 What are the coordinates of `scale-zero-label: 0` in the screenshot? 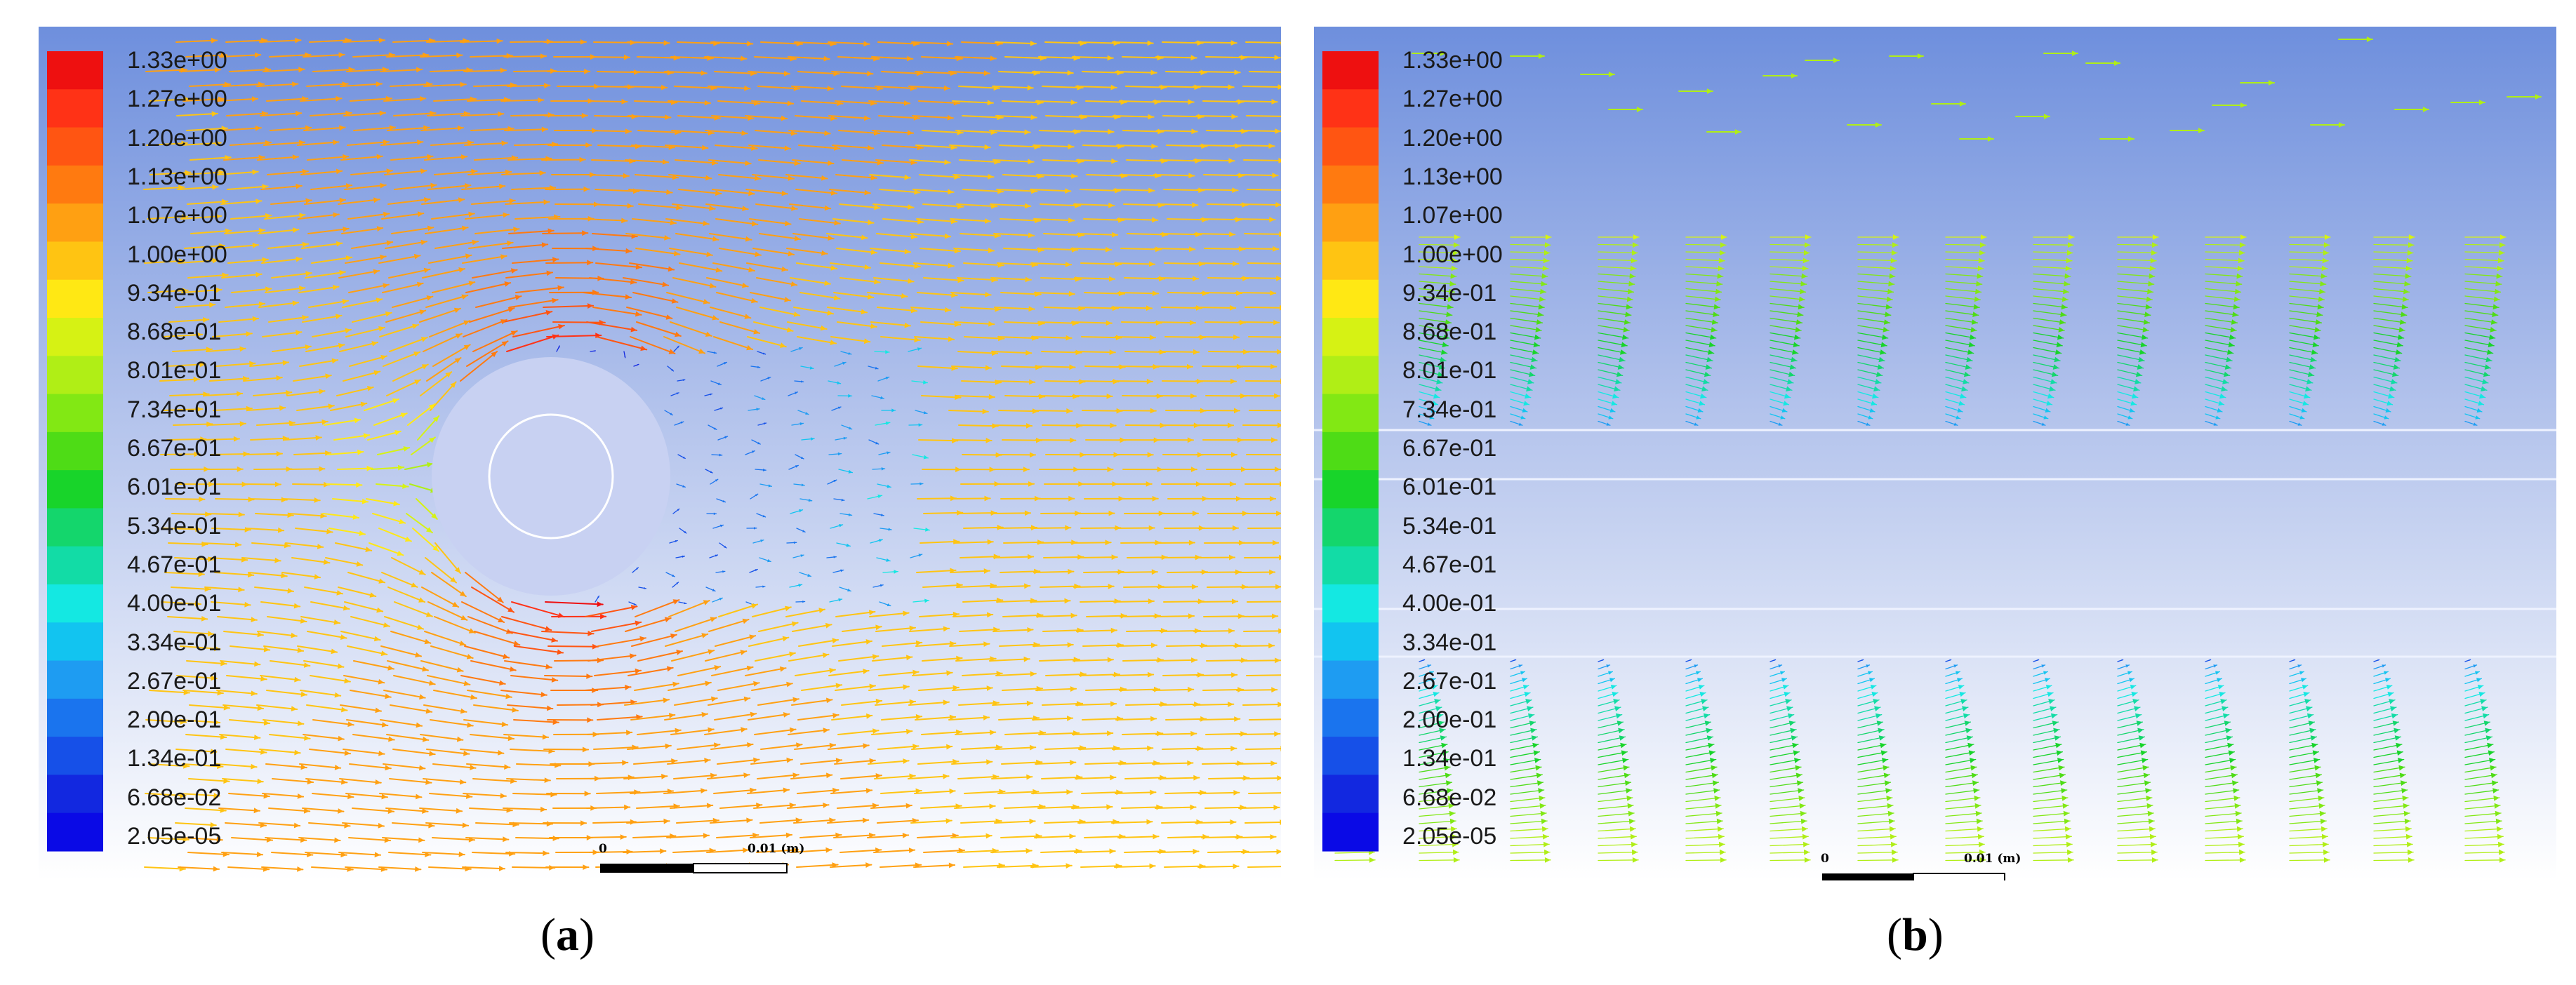 It's located at (1825, 859).